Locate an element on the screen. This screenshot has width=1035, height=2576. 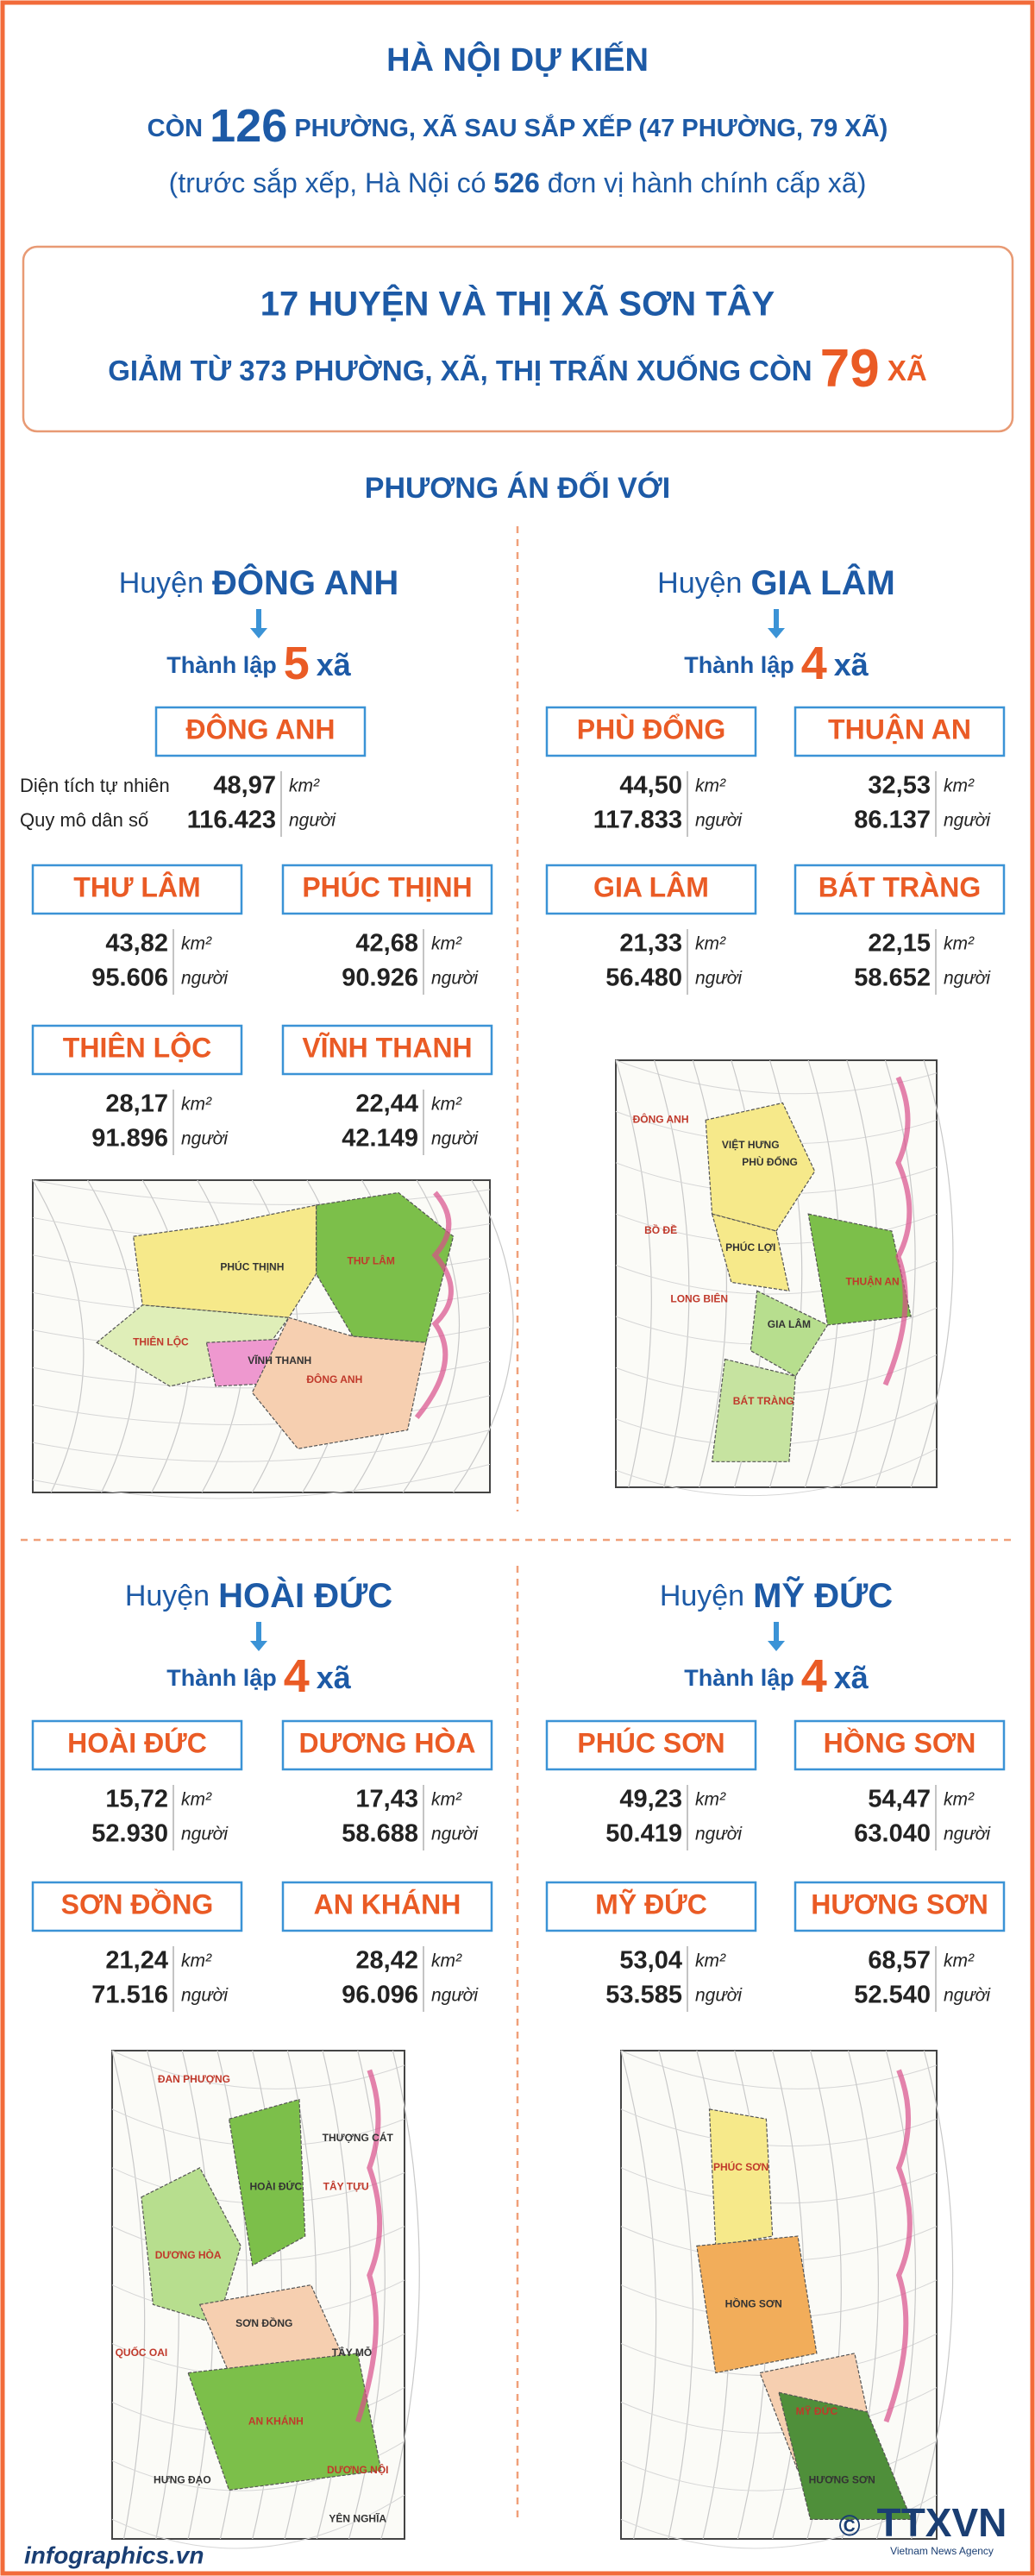
commune-name: AN KHÁNH is located at coordinates (388, 1903).